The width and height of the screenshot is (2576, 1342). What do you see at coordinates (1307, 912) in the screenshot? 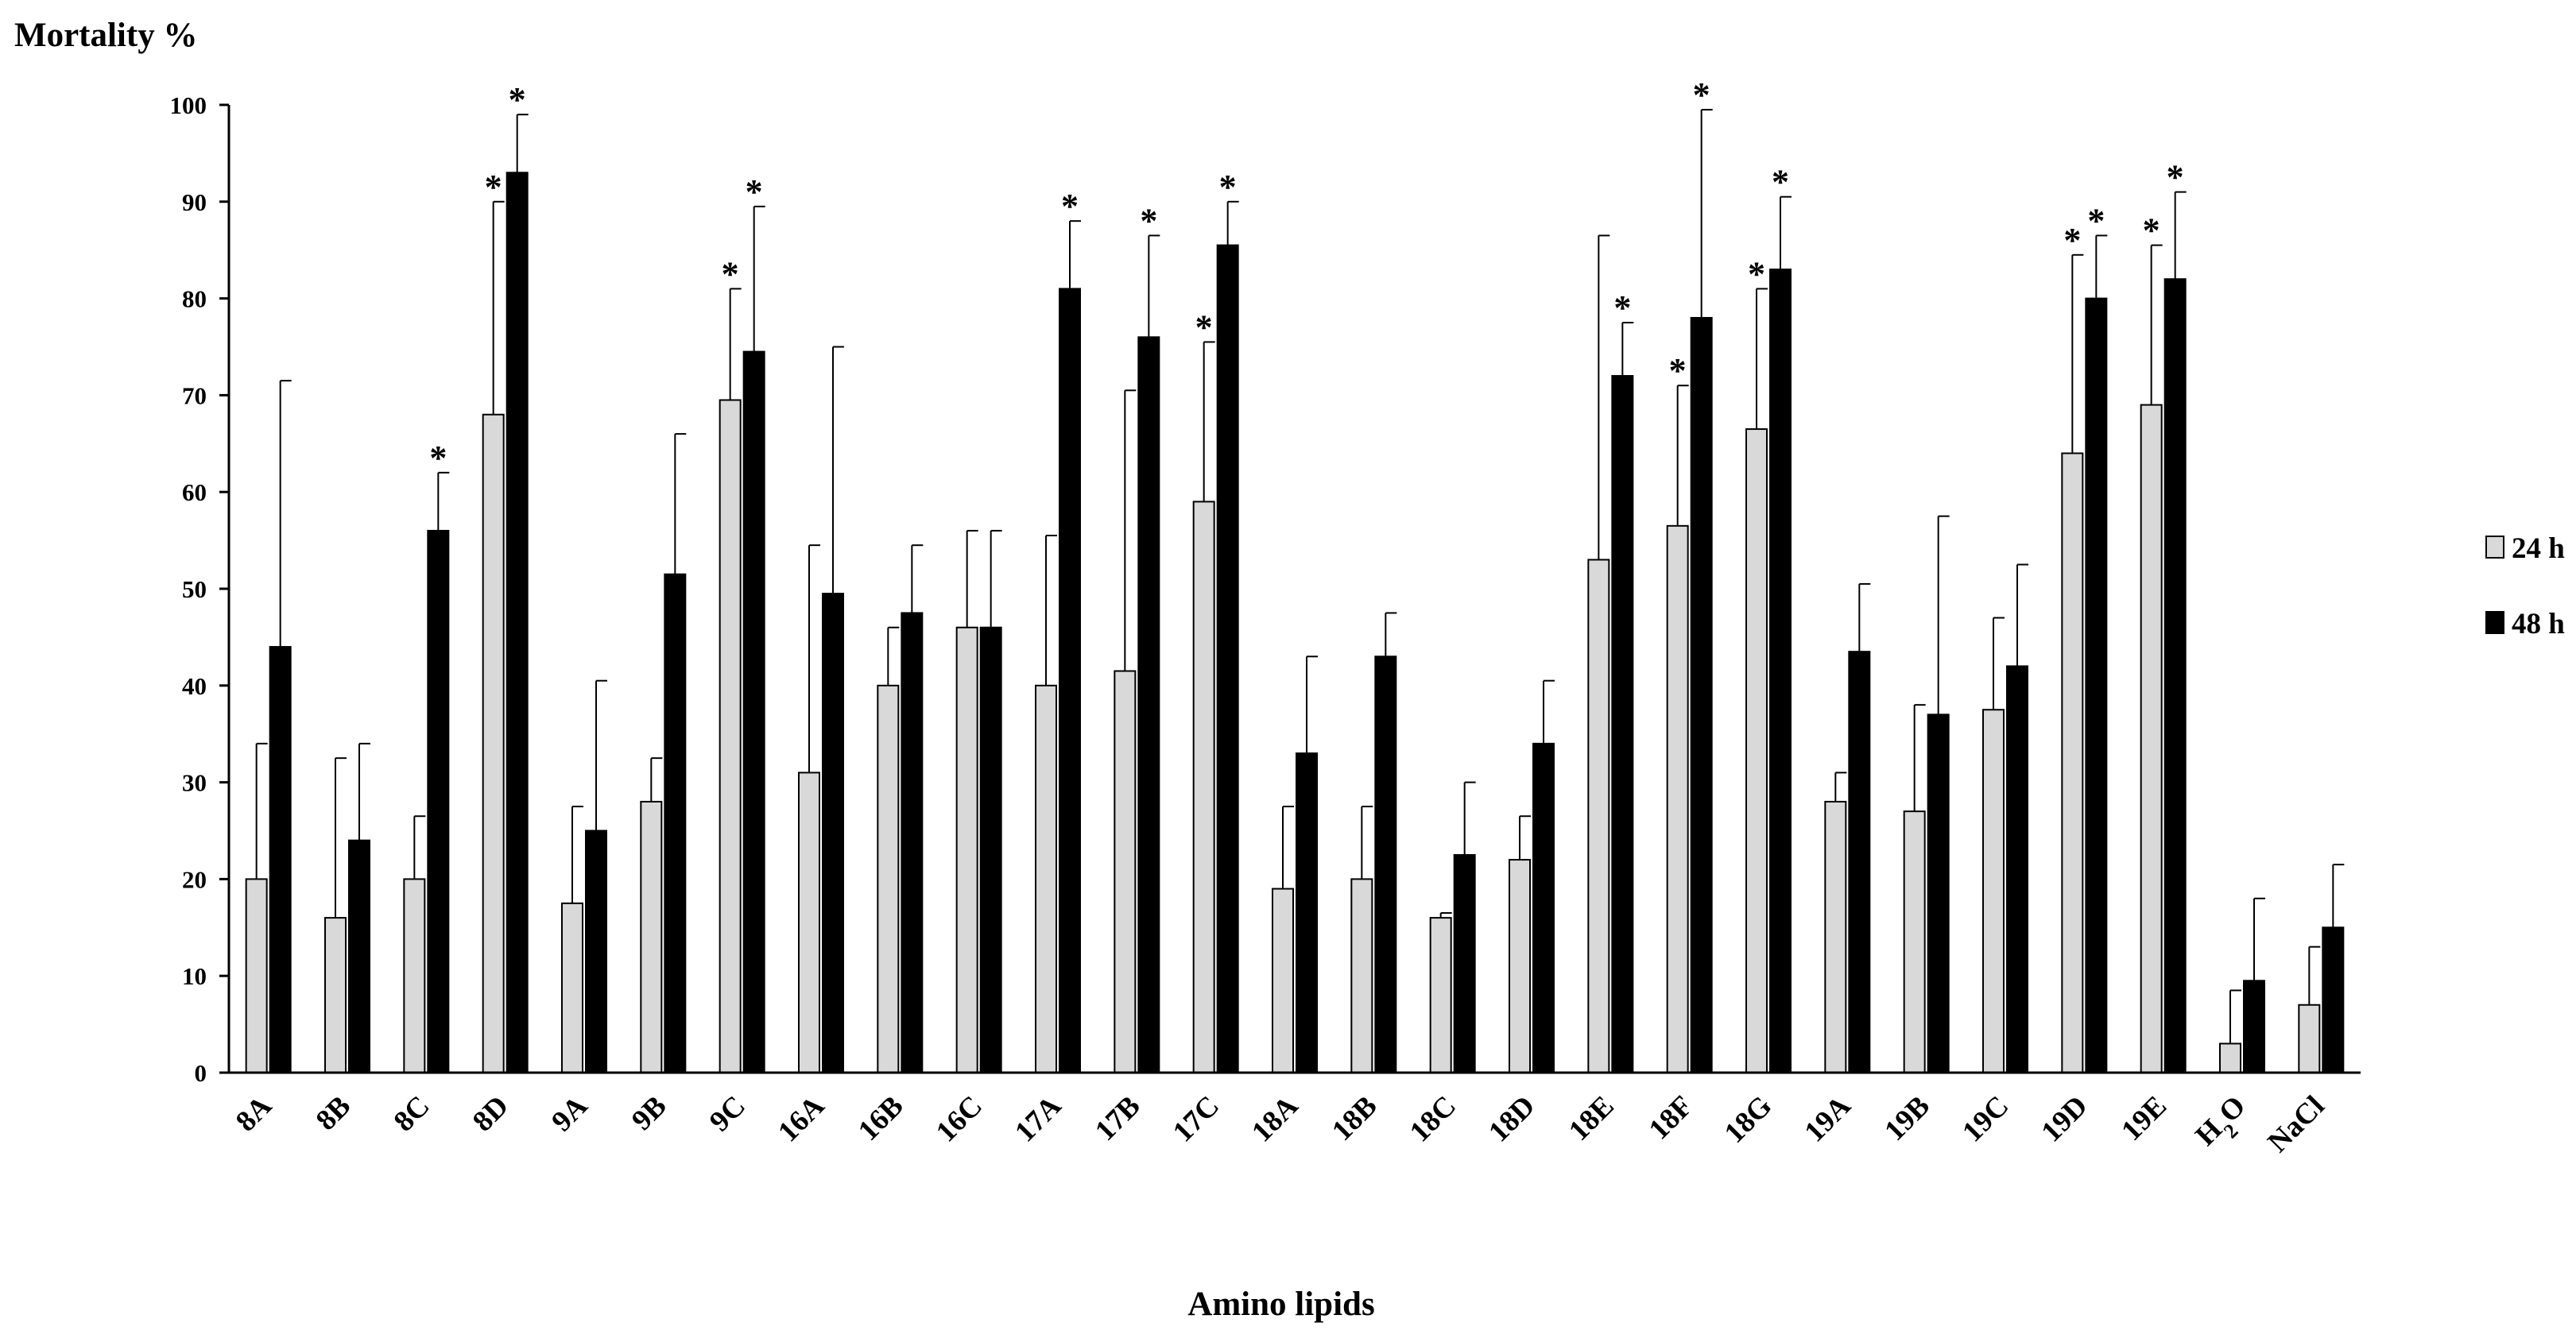
I see `bar-48h-18A` at bounding box center [1307, 912].